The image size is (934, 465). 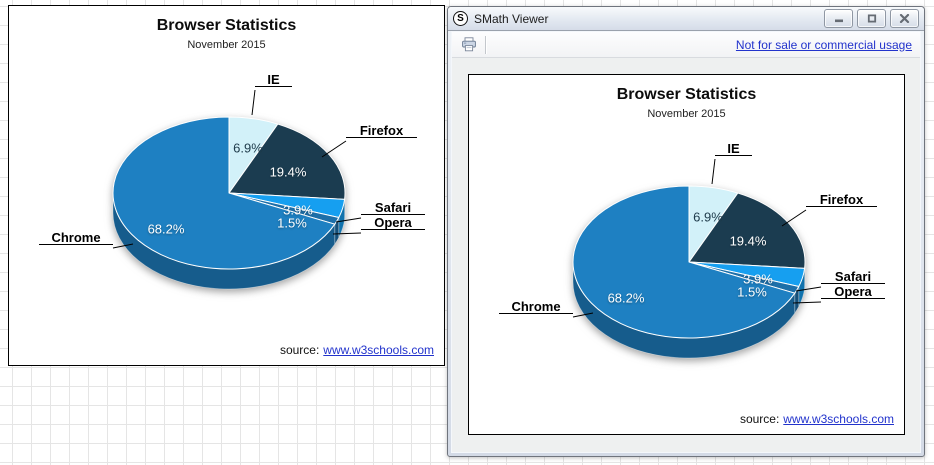 I want to click on license-link: Not for sale or commercial usage, so click(x=823, y=44).